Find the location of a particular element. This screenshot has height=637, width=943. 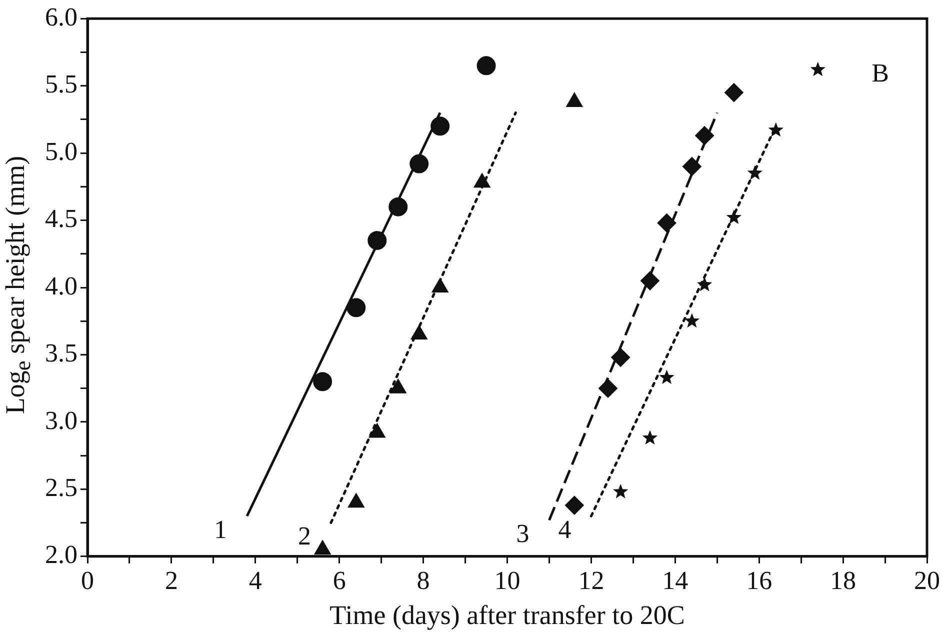

y-tick-label: 4.5 is located at coordinates (61, 219).